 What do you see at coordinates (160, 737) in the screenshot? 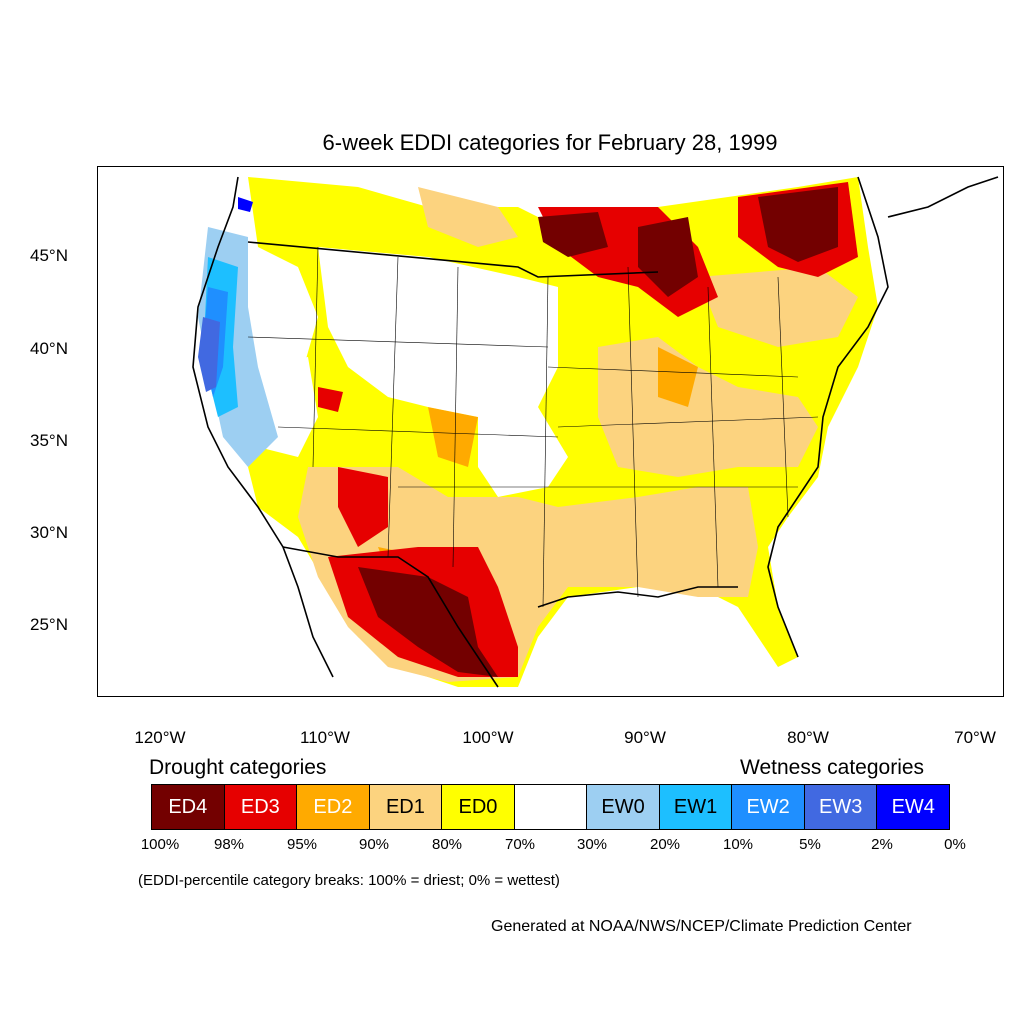
I see `lon-label-120w: 120°W` at bounding box center [160, 737].